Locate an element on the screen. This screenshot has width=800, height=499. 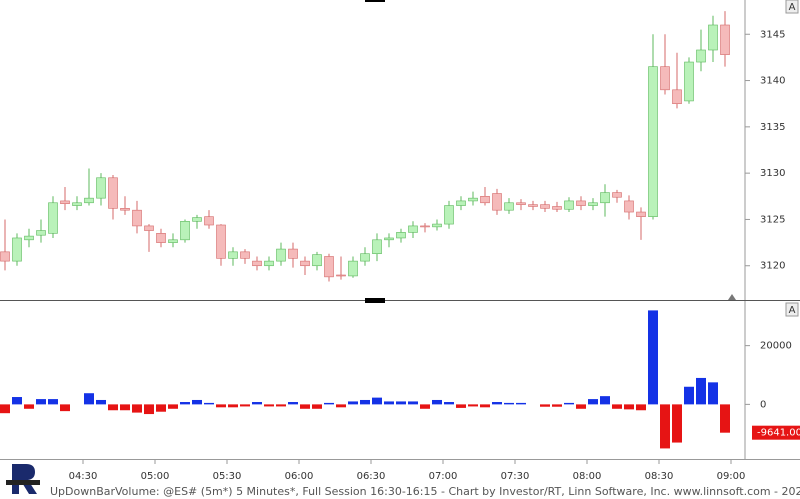
x-tick-label: 06:30 is located at coordinates (371, 476).